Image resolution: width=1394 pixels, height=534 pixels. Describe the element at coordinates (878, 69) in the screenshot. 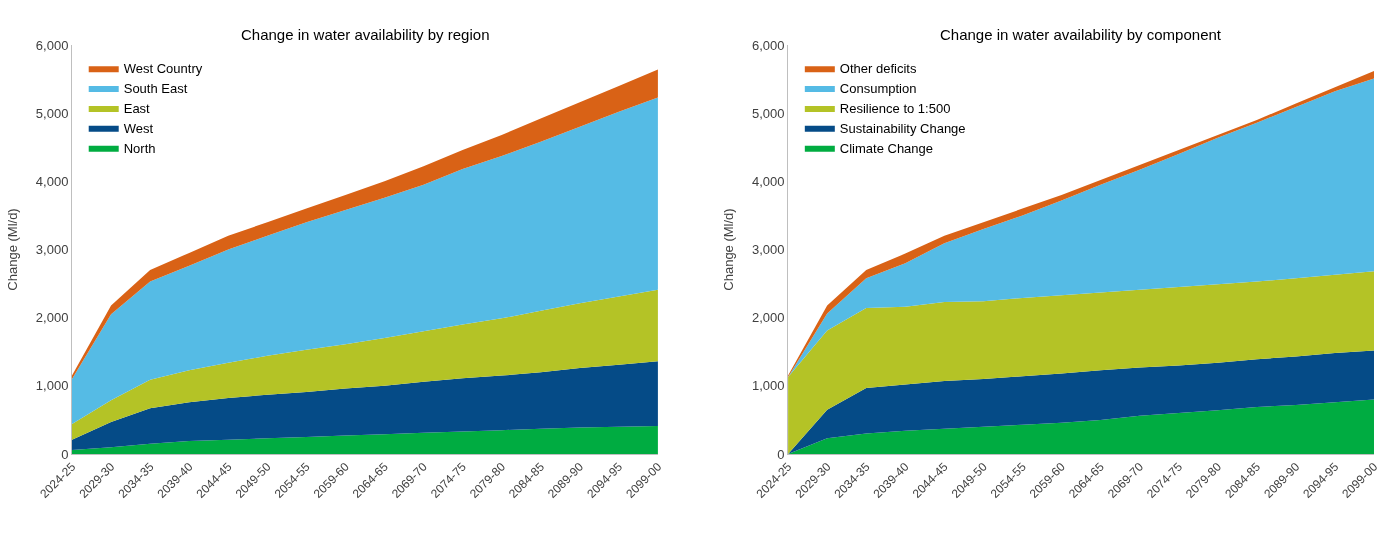

I see `legend-label: Other deficits` at that location.